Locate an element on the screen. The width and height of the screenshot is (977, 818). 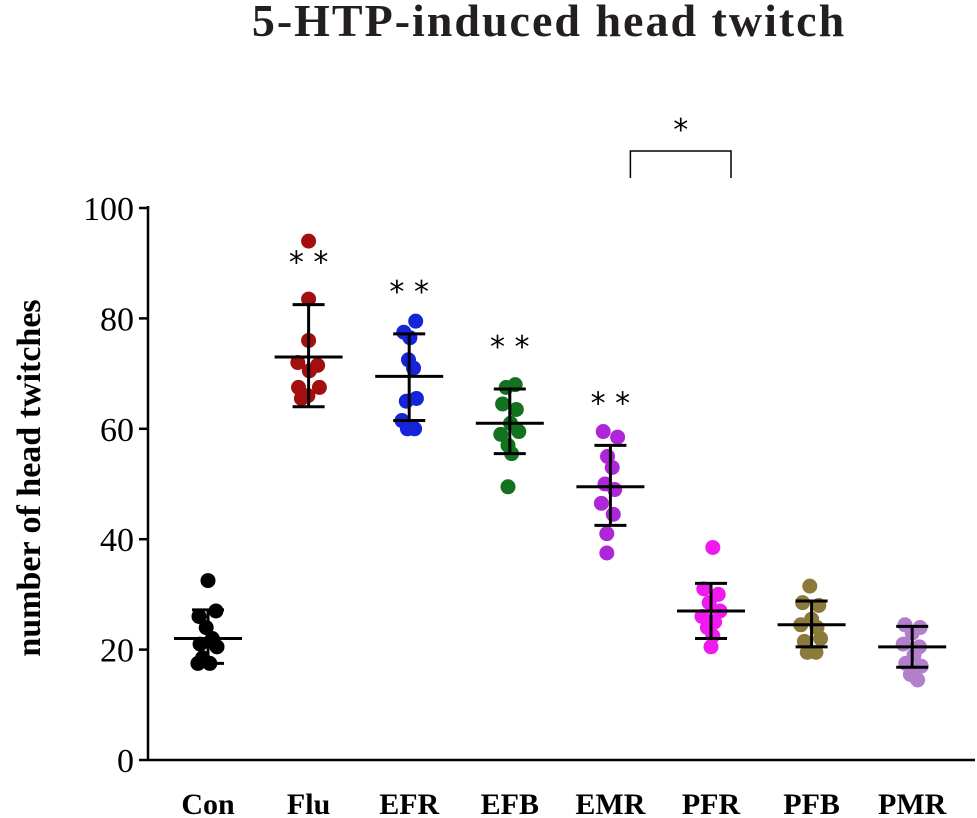
y-axis-ticks: 0 20 40 60 80 100 is located at coordinates (115, 485).